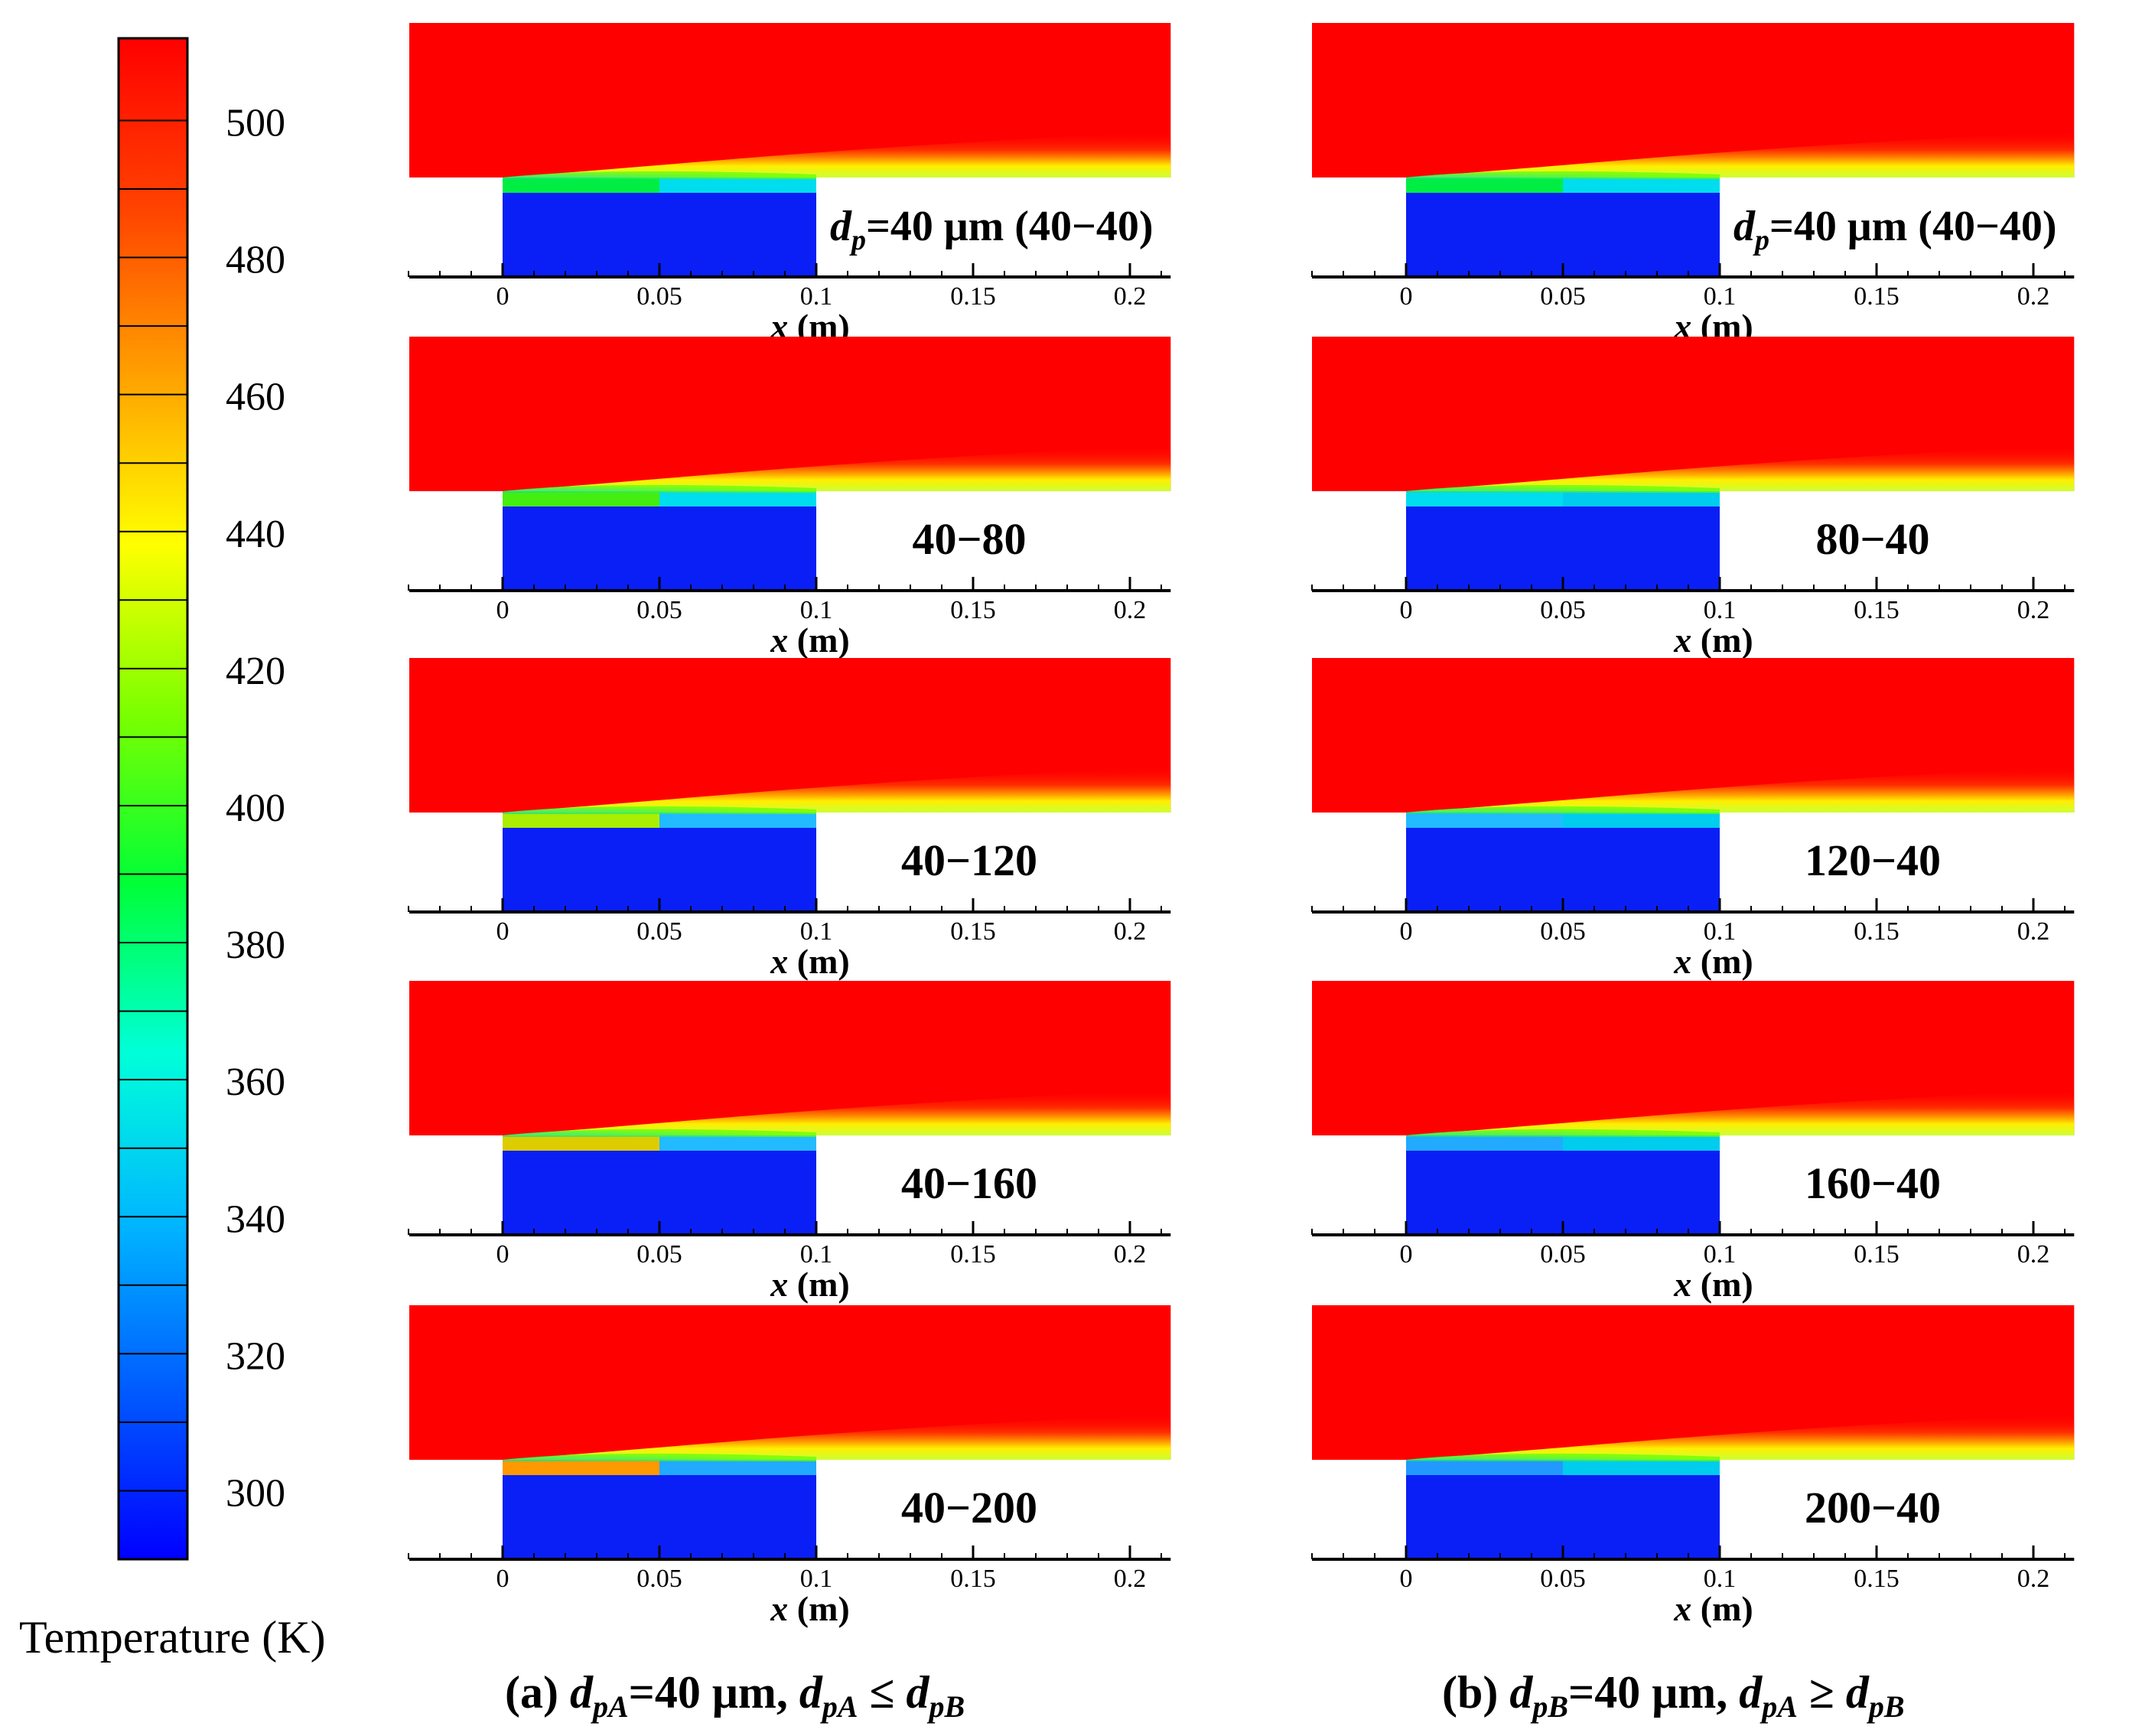 The image size is (2129, 1736). What do you see at coordinates (1873, 1507) in the screenshot?
I see `case-label: 200−40` at bounding box center [1873, 1507].